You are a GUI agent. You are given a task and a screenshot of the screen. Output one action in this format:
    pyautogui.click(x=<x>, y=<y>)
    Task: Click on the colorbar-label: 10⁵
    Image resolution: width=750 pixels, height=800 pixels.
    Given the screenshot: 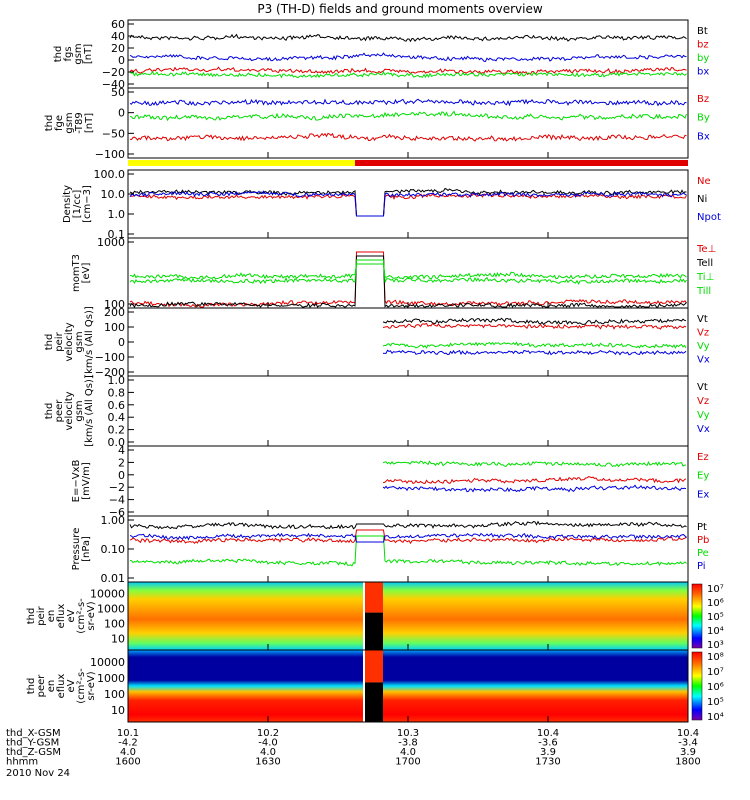 What is the action you would take?
    pyautogui.click(x=715, y=617)
    